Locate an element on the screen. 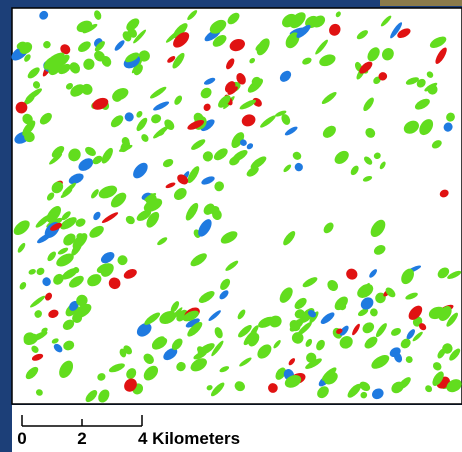  scale-label: 2 is located at coordinates (81, 438).